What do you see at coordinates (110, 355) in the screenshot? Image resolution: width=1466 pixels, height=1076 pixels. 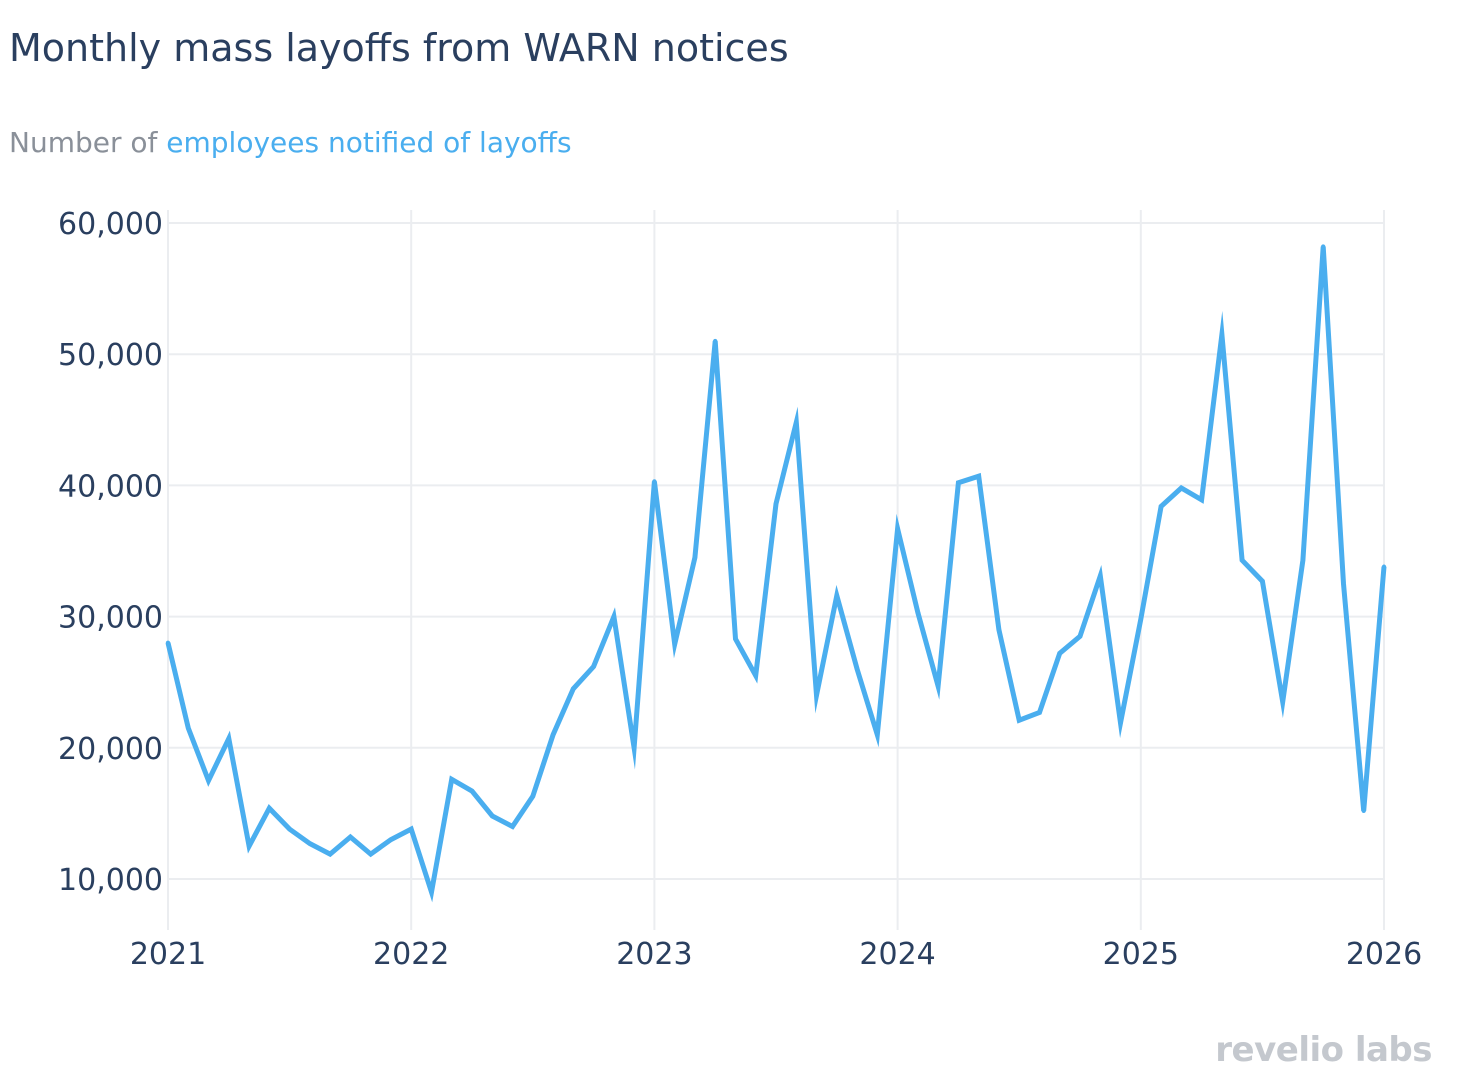 I see `y-tick-label: 50,000` at bounding box center [110, 355].